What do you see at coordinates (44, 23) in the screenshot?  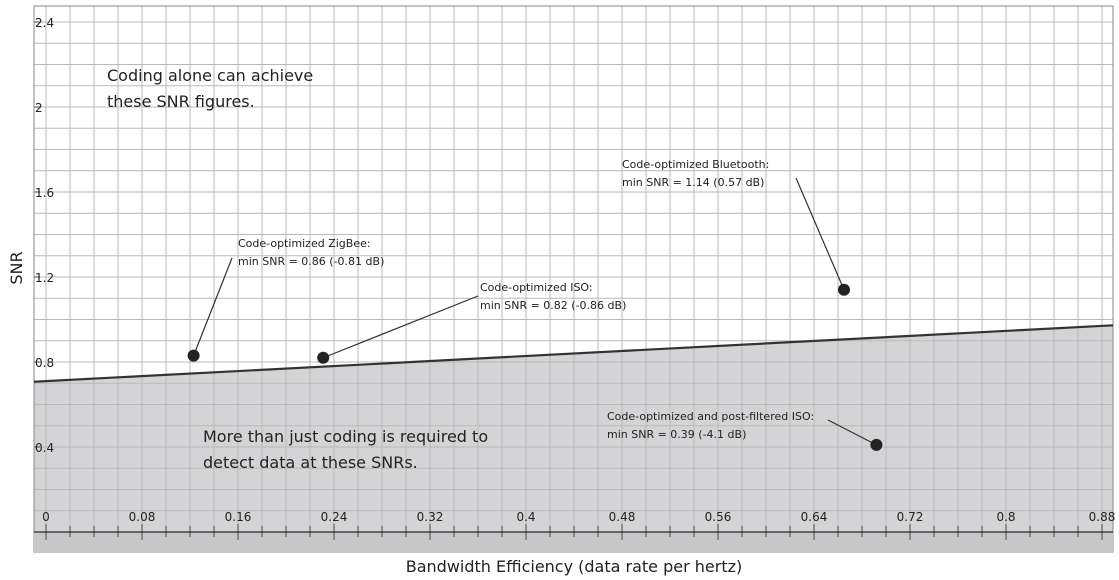 I see `y-tick-label: 2.4` at bounding box center [44, 23].